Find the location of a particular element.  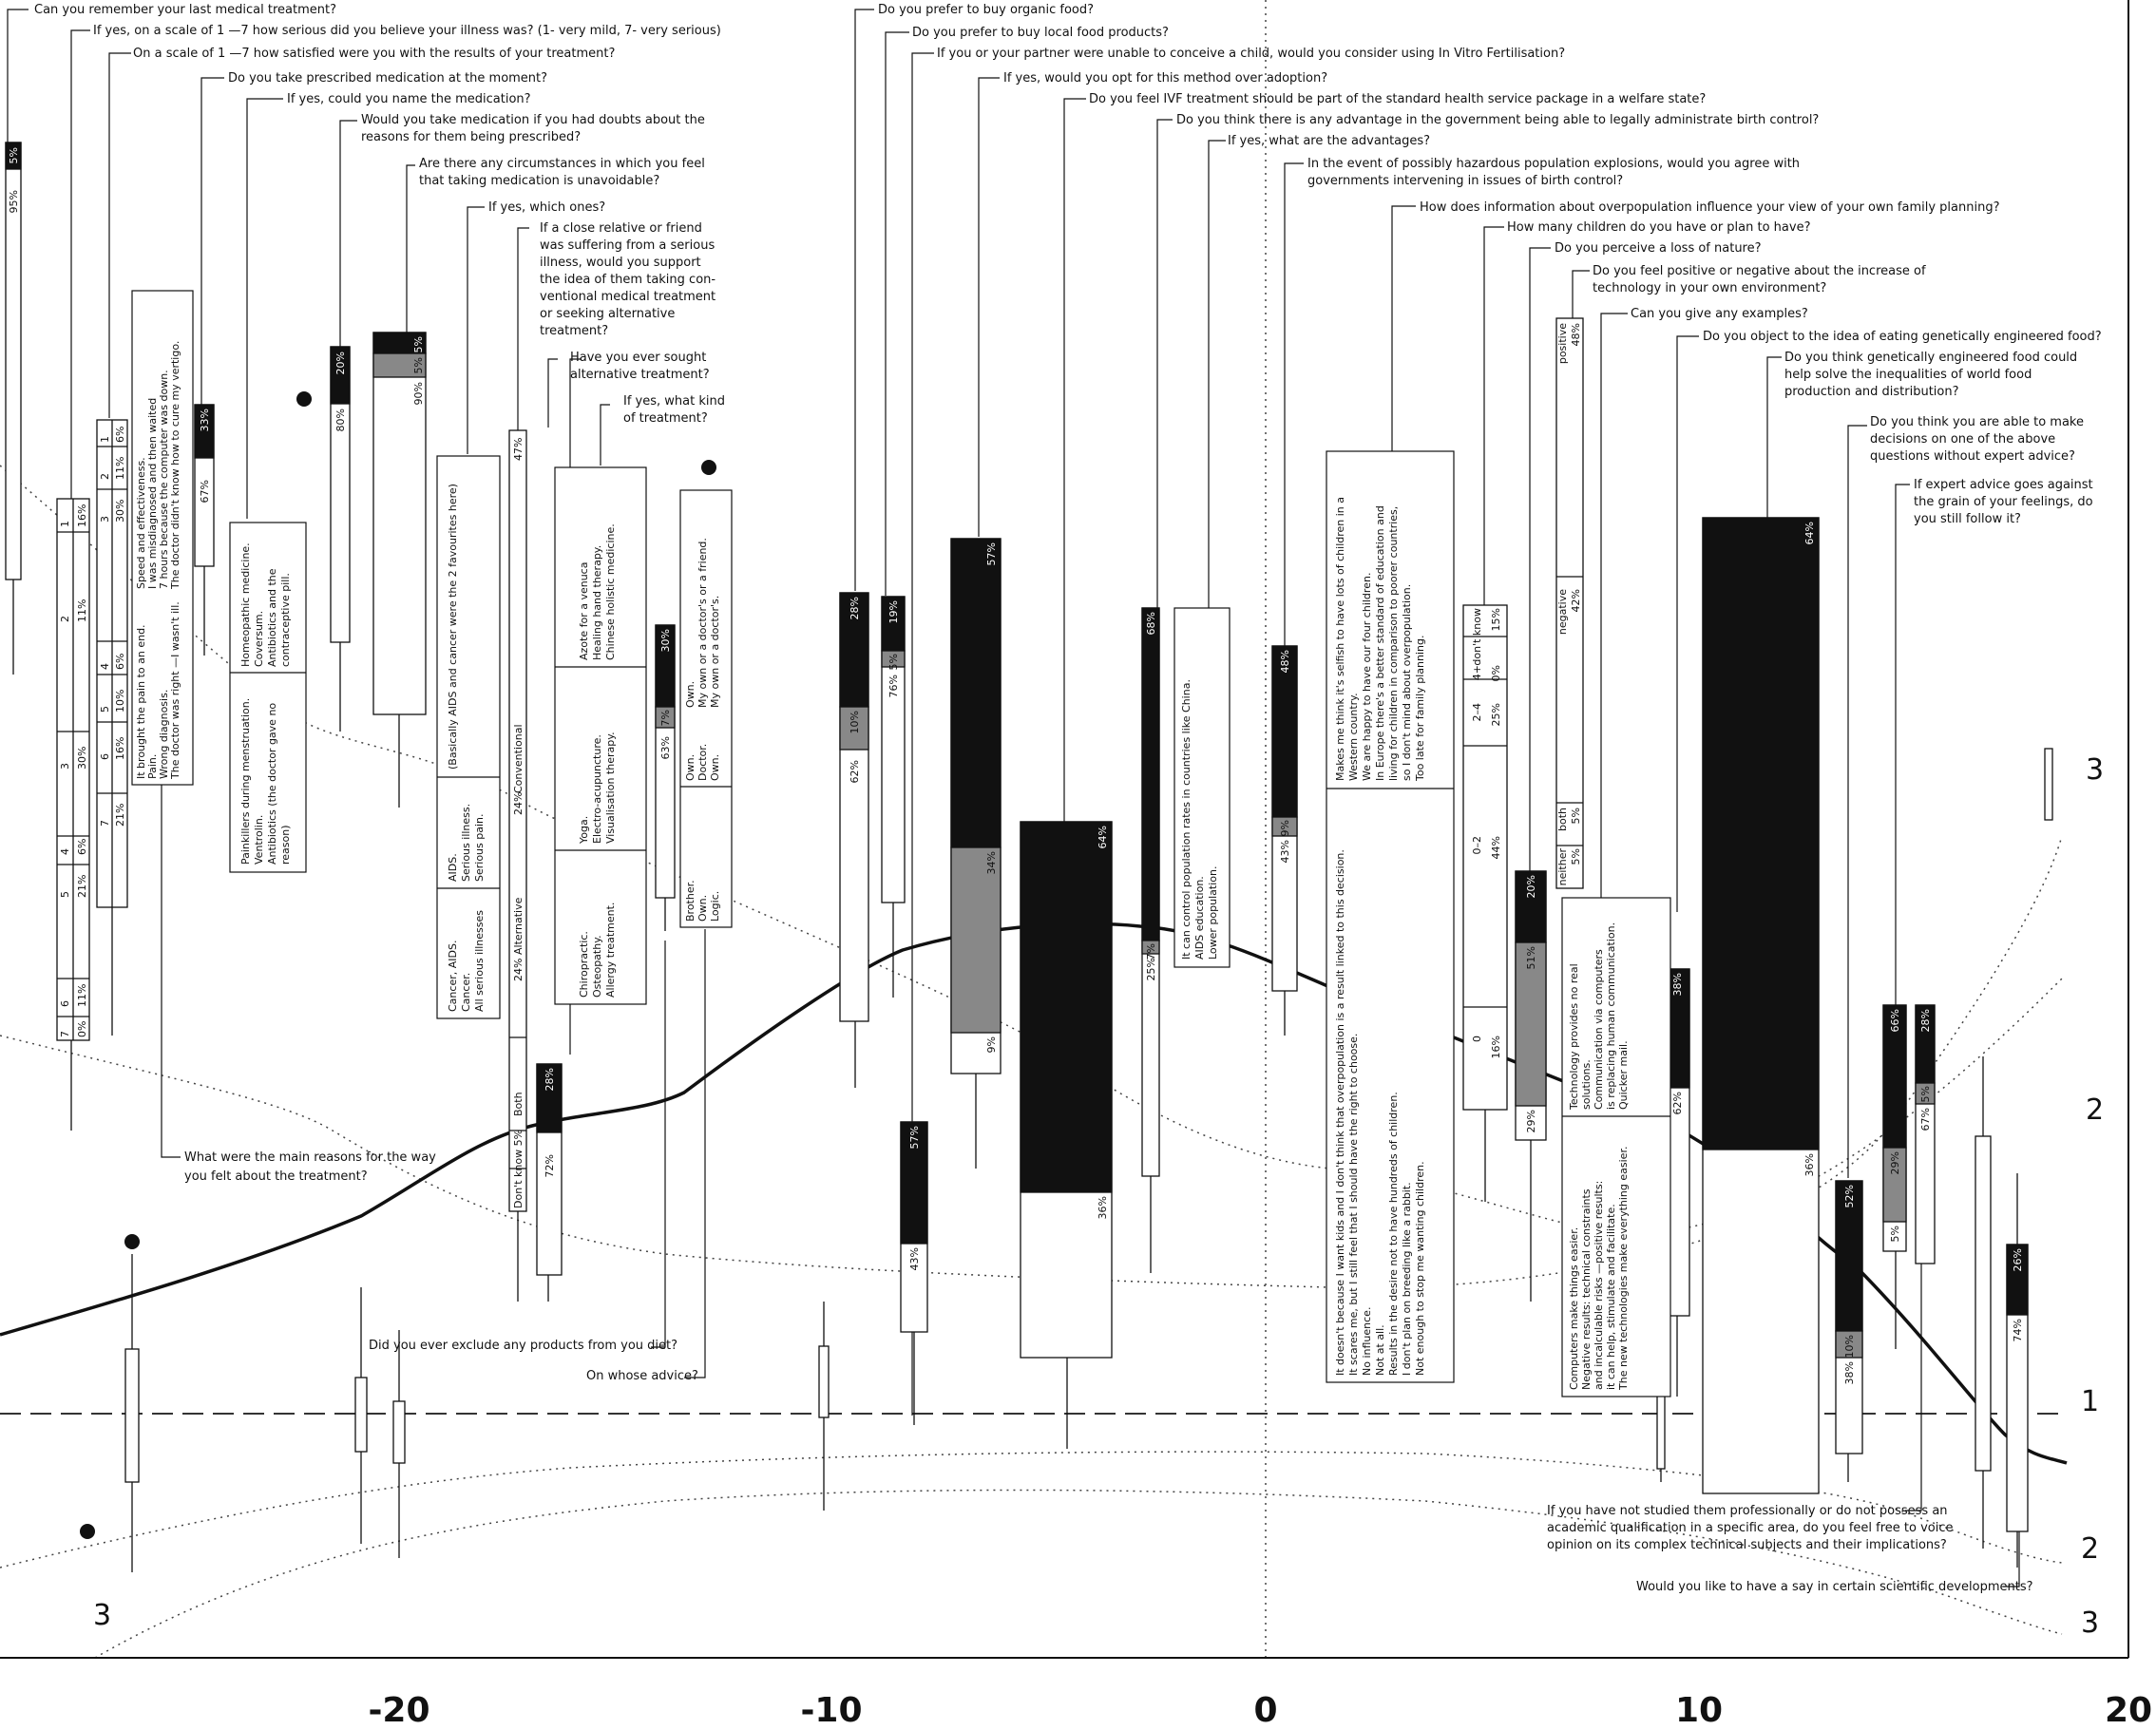

answer-label: 48% is located at coordinates (1285, 661).